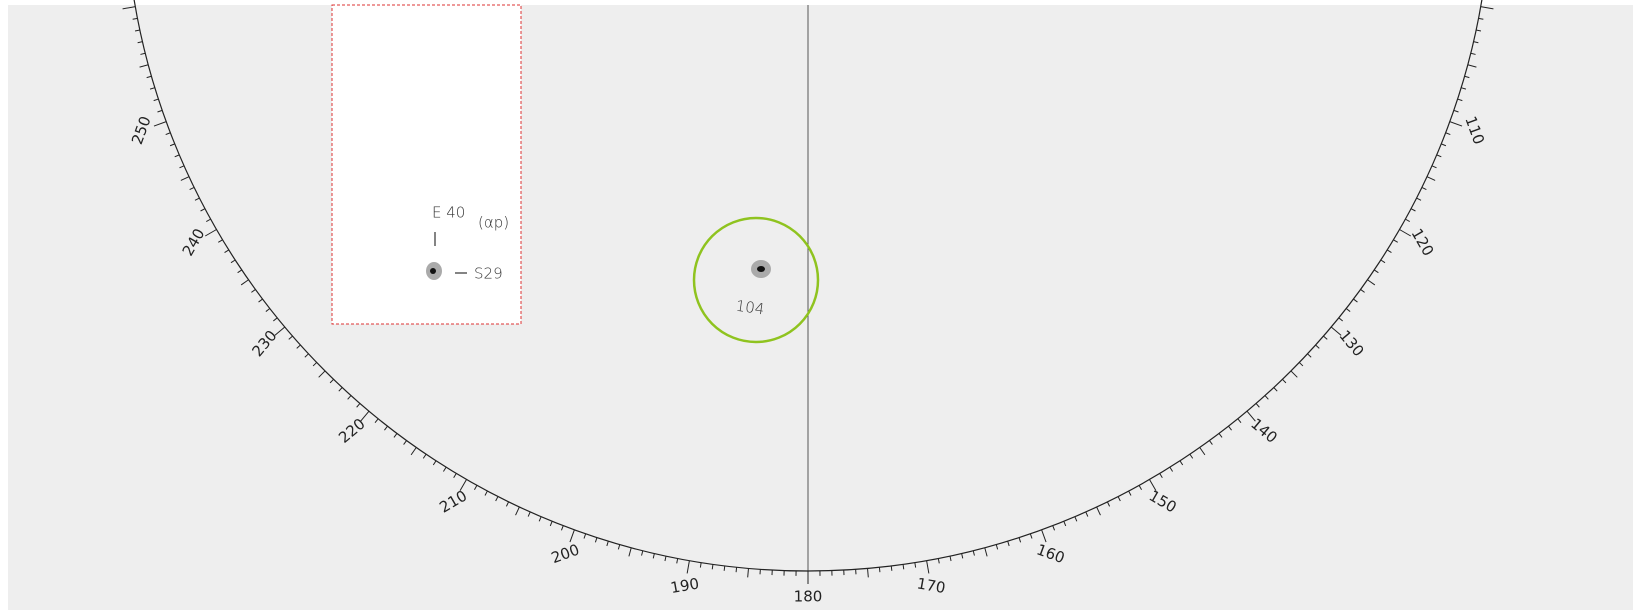  What do you see at coordinates (1264, 431) in the screenshot?
I see `degree-label: 140` at bounding box center [1264, 431].